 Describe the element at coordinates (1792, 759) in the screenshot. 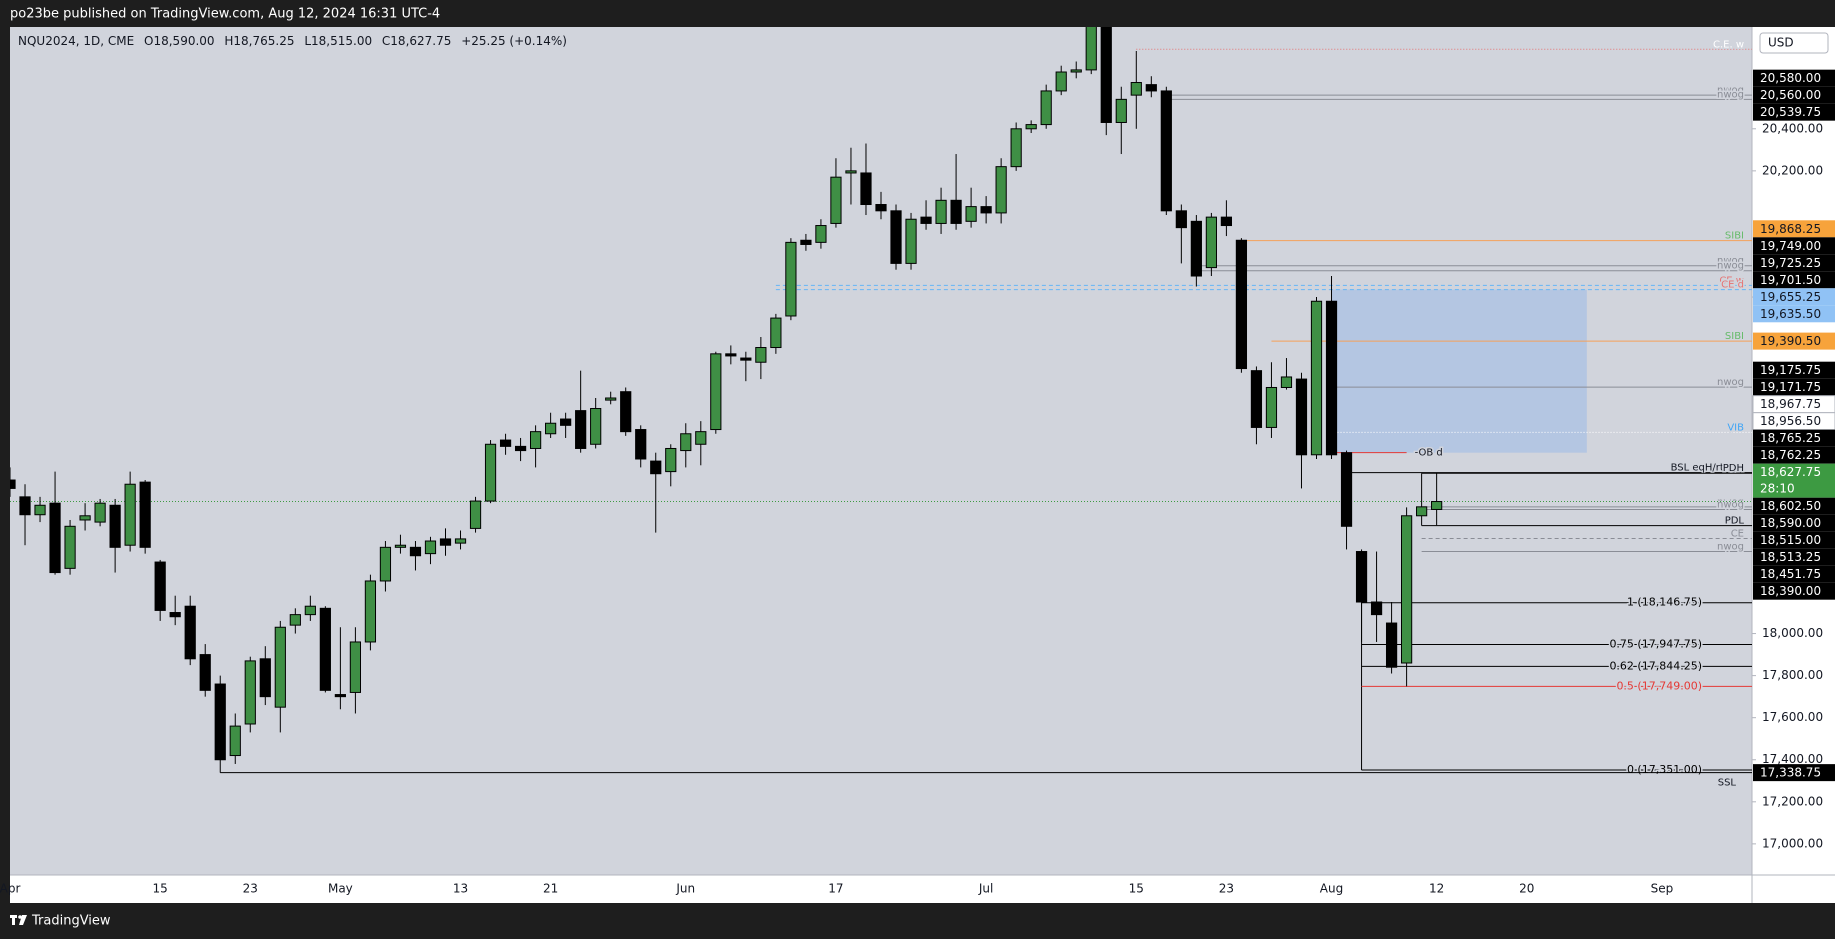

I see `y-tick-label: 17,400.00` at that location.